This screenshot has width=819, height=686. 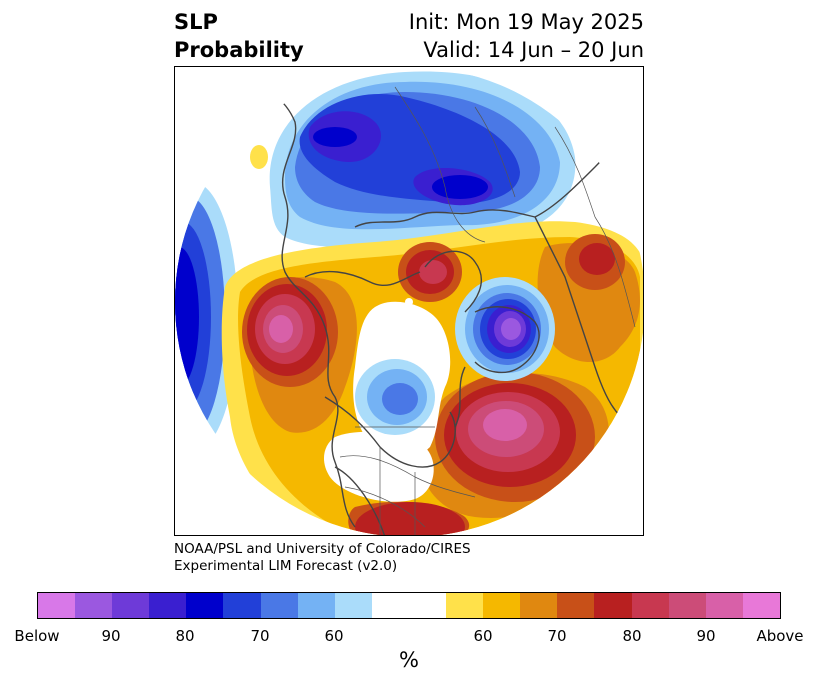 What do you see at coordinates (206, 317) in the screenshot?
I see `blue-region-west` at bounding box center [206, 317].